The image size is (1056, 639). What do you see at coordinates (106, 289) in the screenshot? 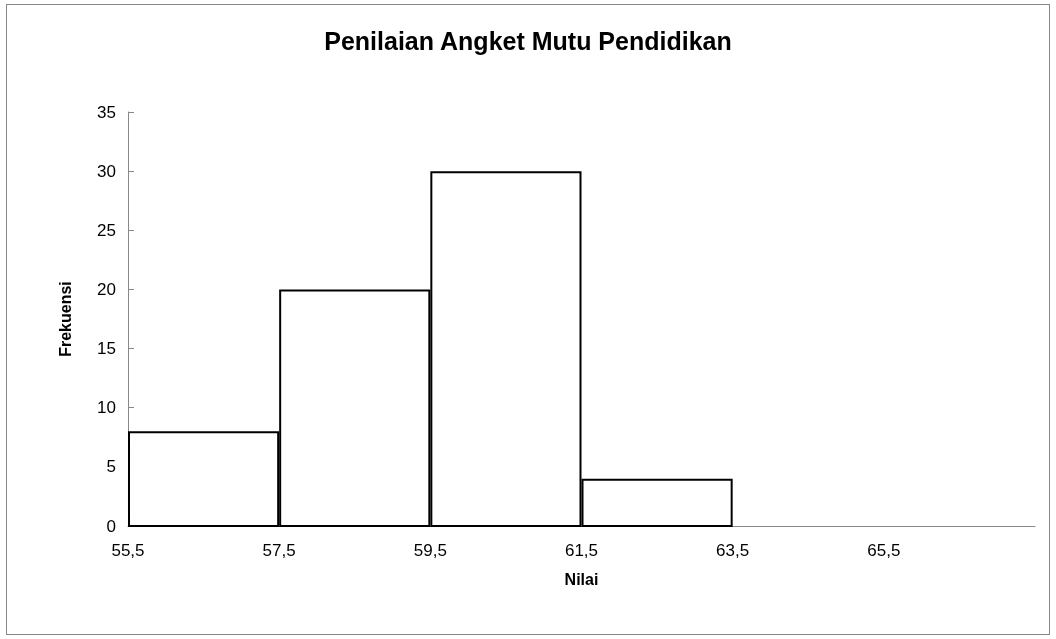
I see `y-tick-label: 20` at bounding box center [106, 289].